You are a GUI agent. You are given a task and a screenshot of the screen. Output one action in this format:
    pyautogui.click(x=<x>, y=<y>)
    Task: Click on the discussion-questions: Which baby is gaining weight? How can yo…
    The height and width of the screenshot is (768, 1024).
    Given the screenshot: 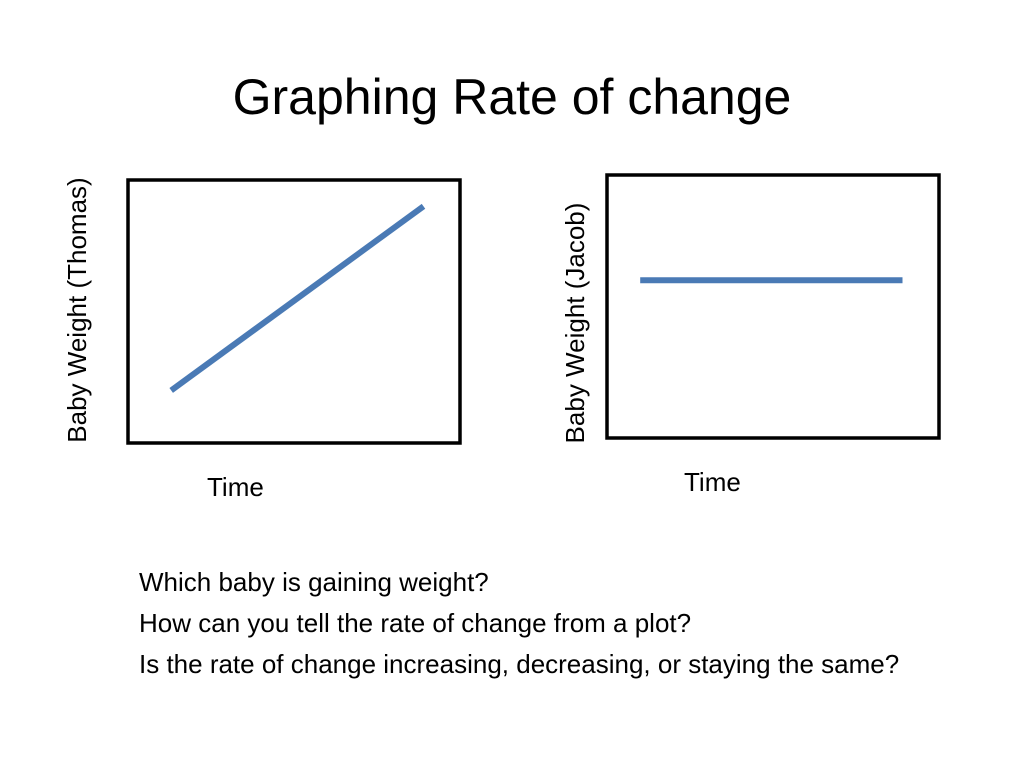 What is the action you would take?
    pyautogui.click(x=529, y=623)
    